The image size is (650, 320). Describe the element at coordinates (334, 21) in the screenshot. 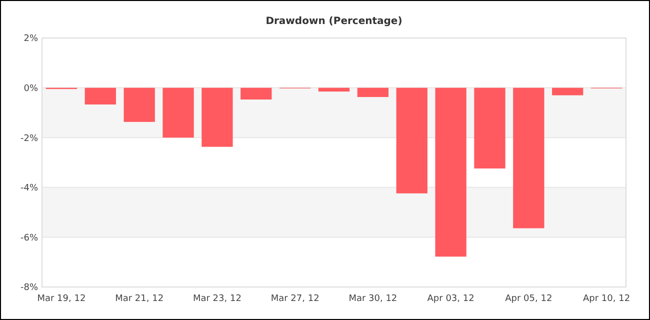

I see `chart-title: Drawdown (Percentage)` at that location.